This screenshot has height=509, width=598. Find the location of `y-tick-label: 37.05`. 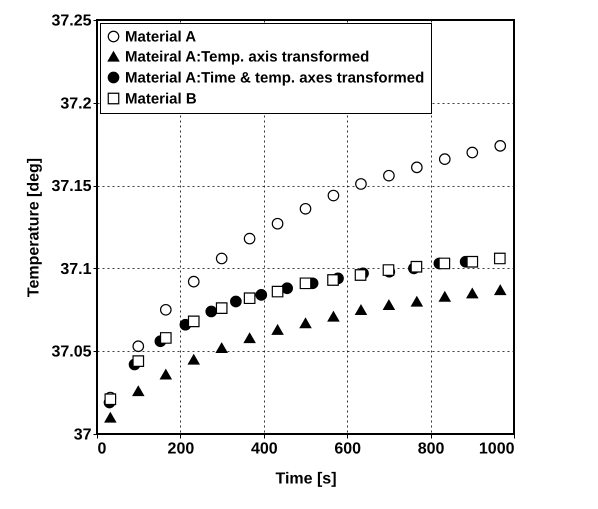

y-tick-label: 37.05 is located at coordinates (71, 352).